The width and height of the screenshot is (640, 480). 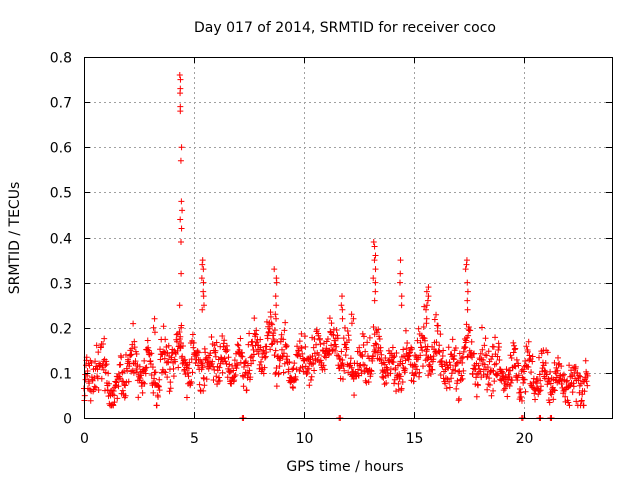 What do you see at coordinates (61, 240) in the screenshot?
I see `y-tick-label: 0.4` at bounding box center [61, 240].